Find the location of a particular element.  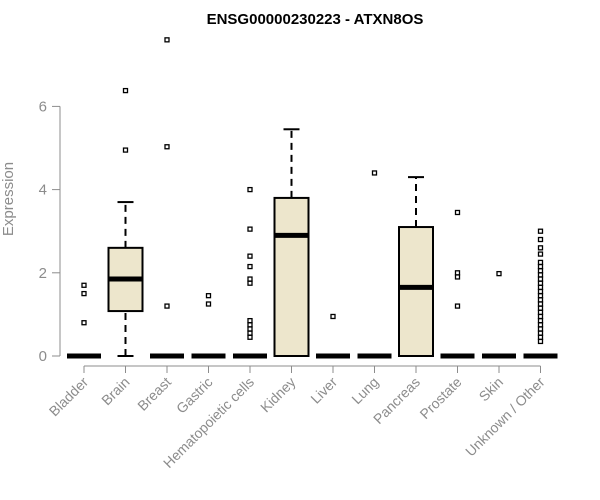

x-tick-label: Brain is located at coordinates (115, 391).